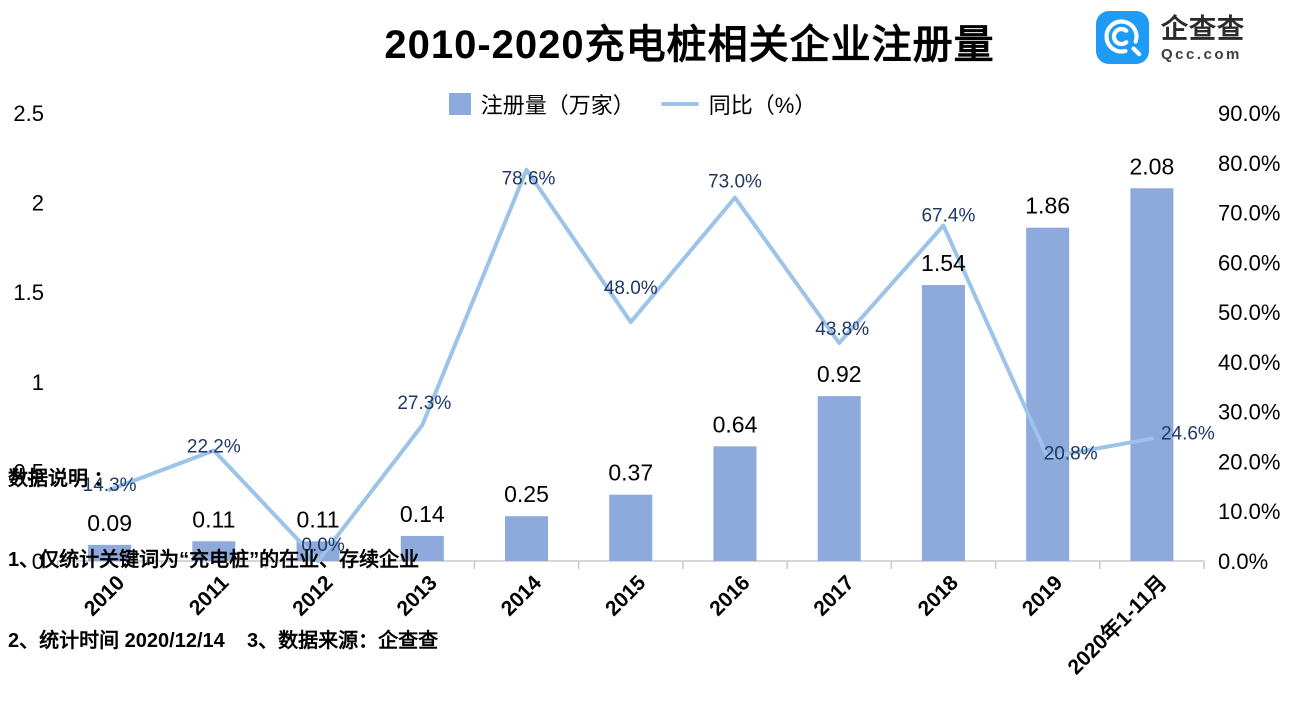 Image resolution: width=1289 pixels, height=719 pixels. I want to click on bar-value-label: 2.08, so click(1152, 166).